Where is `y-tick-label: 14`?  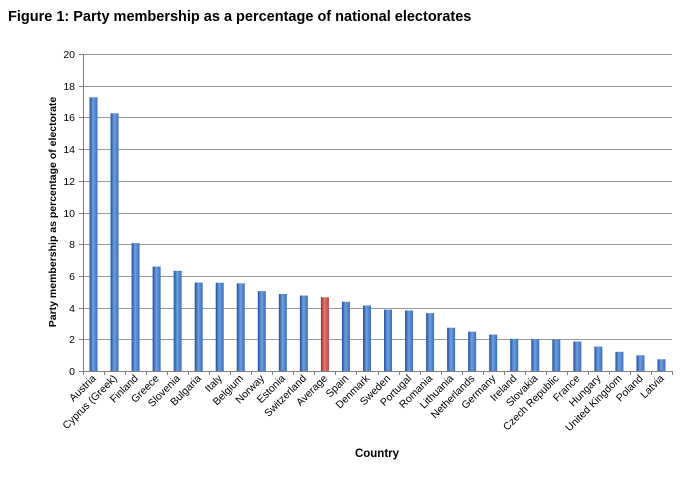 y-tick-label: 14 is located at coordinates (69, 150).